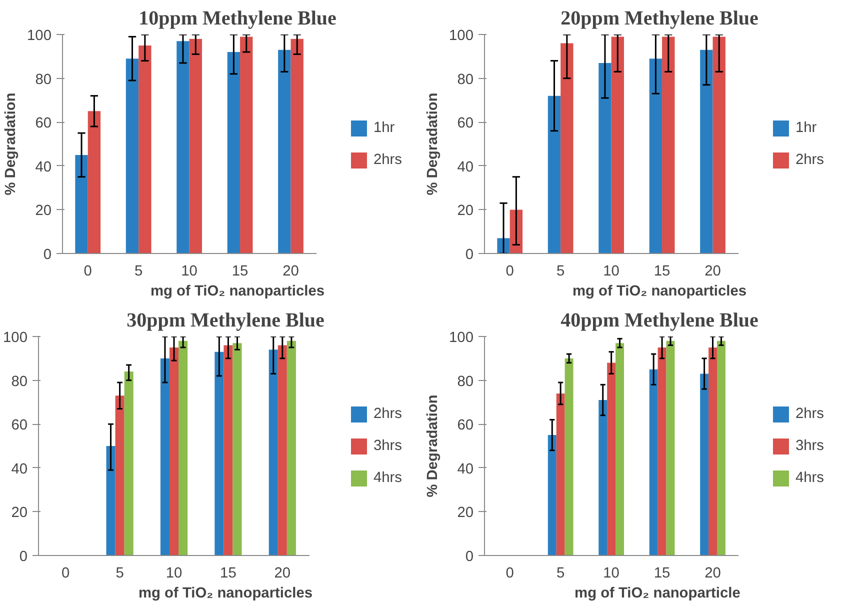 Image resolution: width=848 pixels, height=610 pixels. Describe the element at coordinates (225, 321) in the screenshot. I see `chart-title: 30ppm Methylene Blue` at that location.